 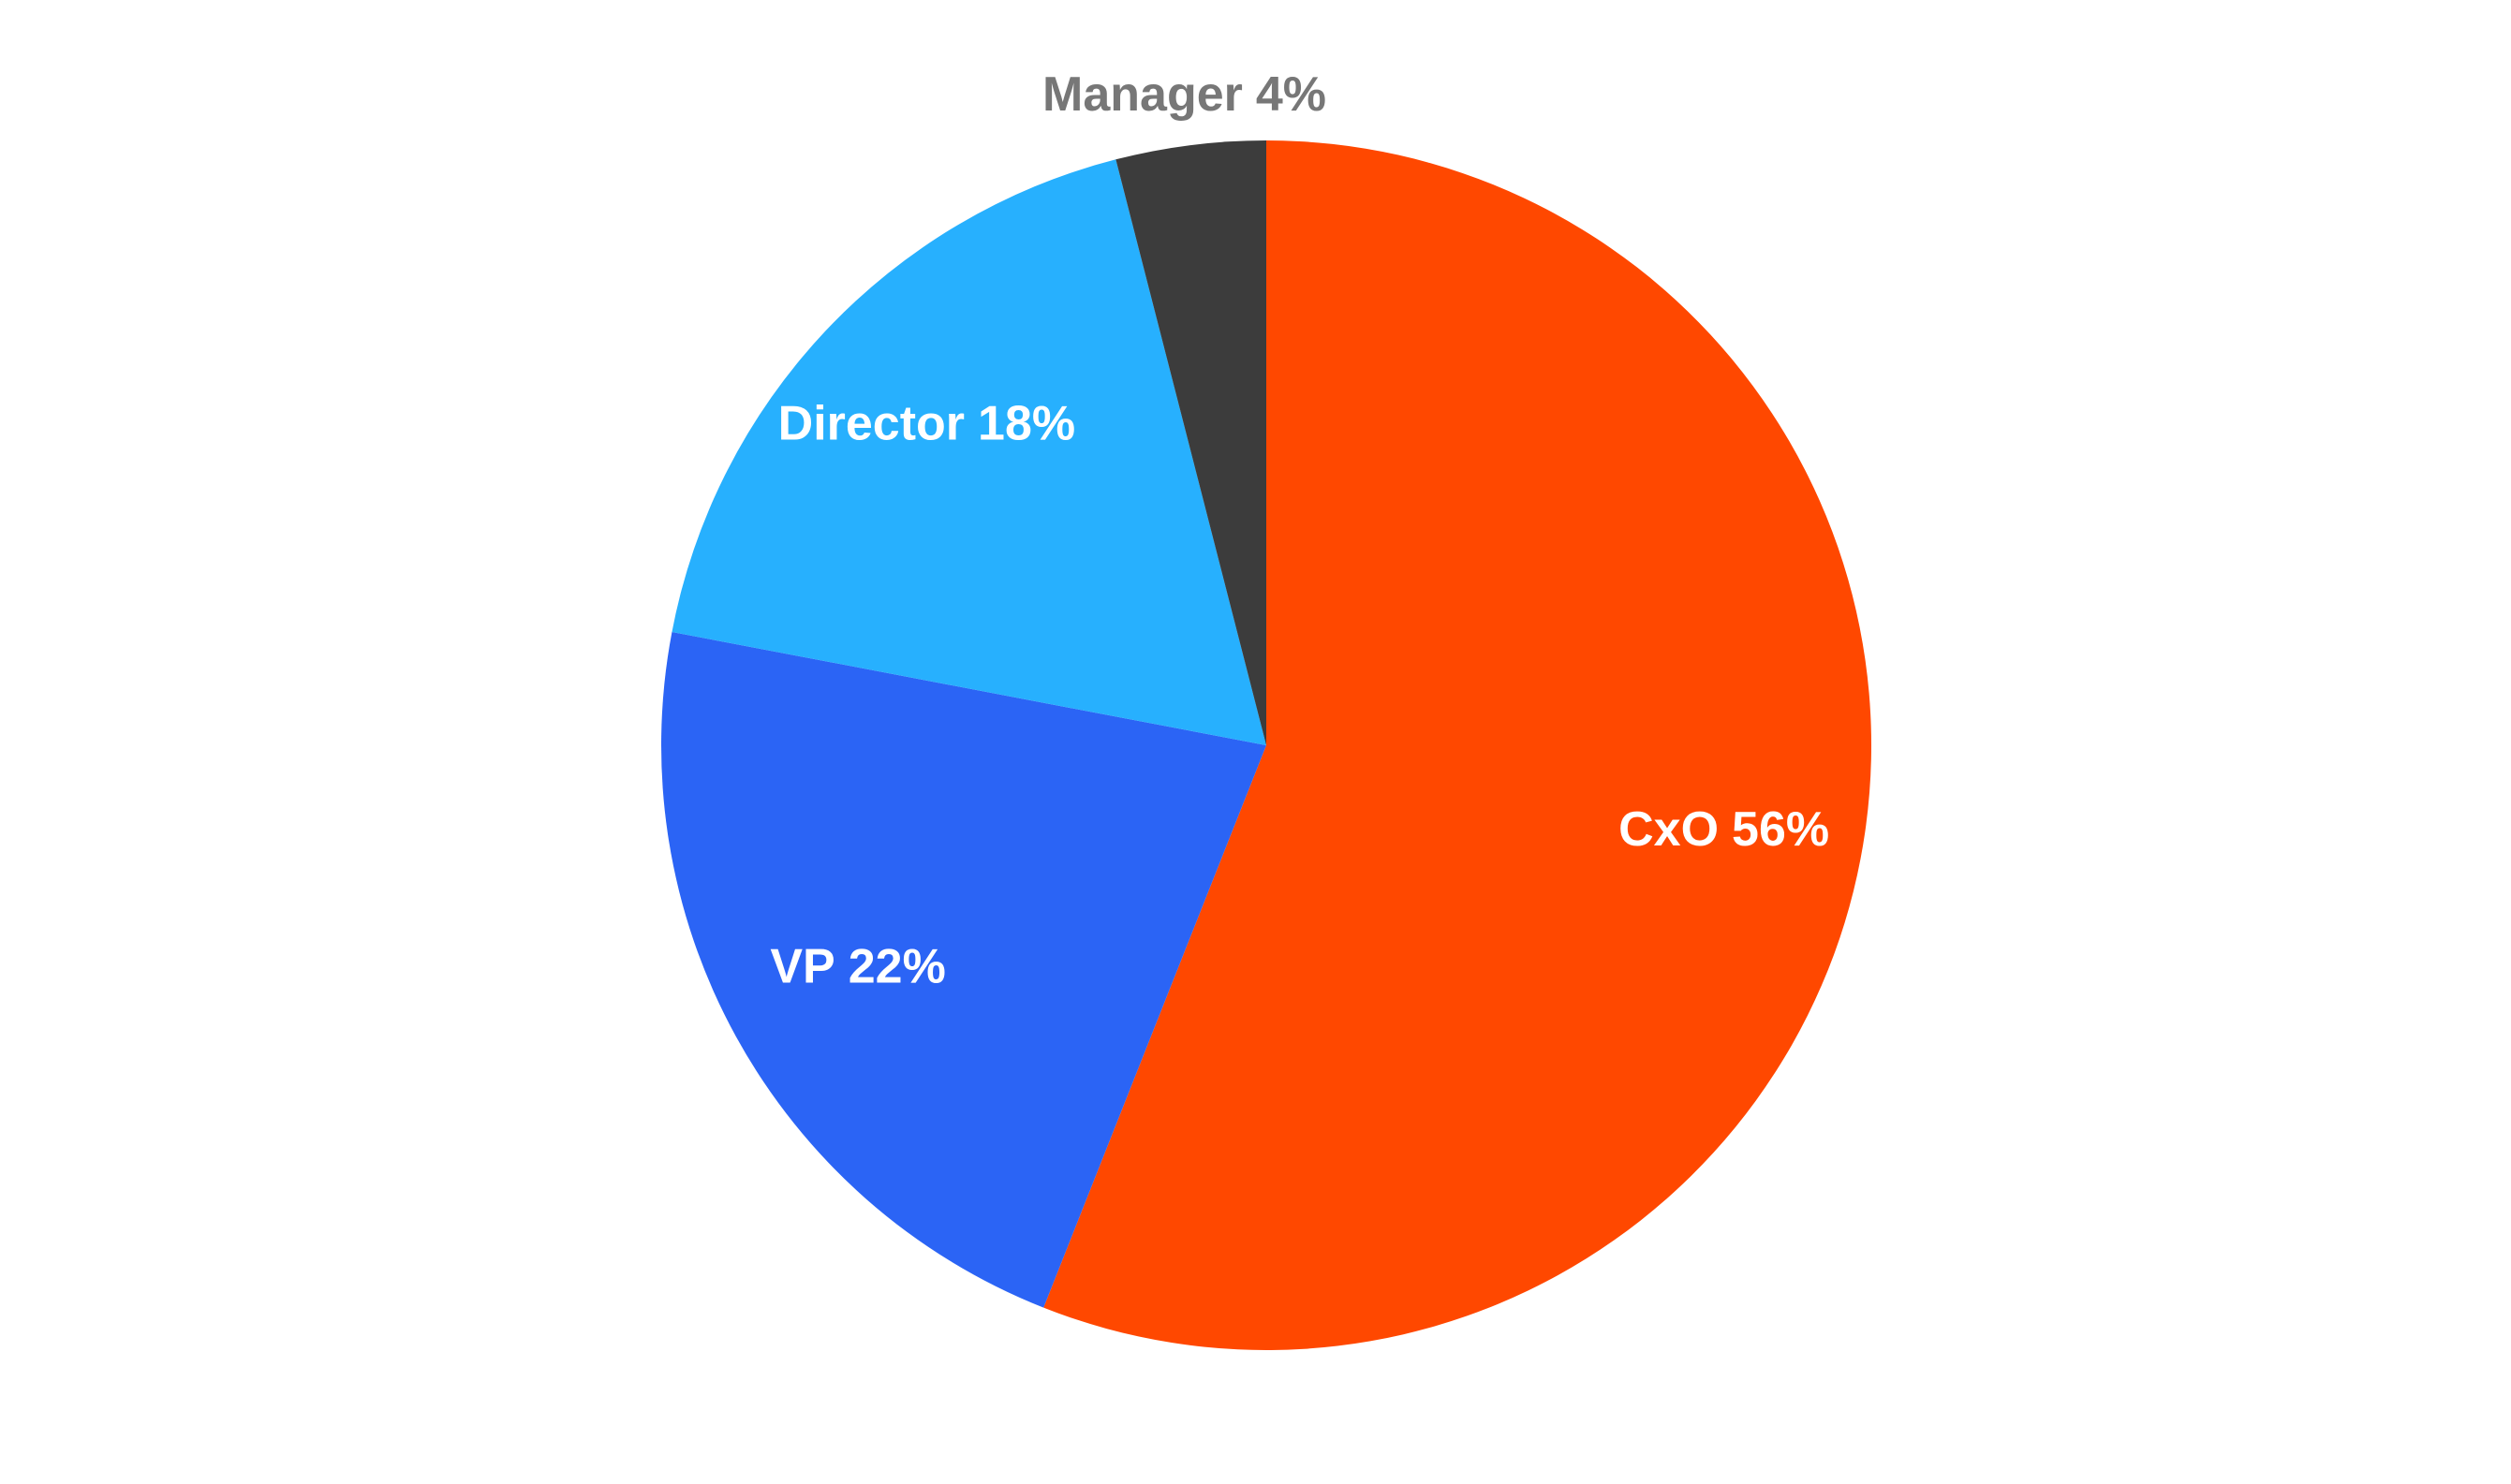 I want to click on slice-label: CxO 56%, so click(x=1724, y=829).